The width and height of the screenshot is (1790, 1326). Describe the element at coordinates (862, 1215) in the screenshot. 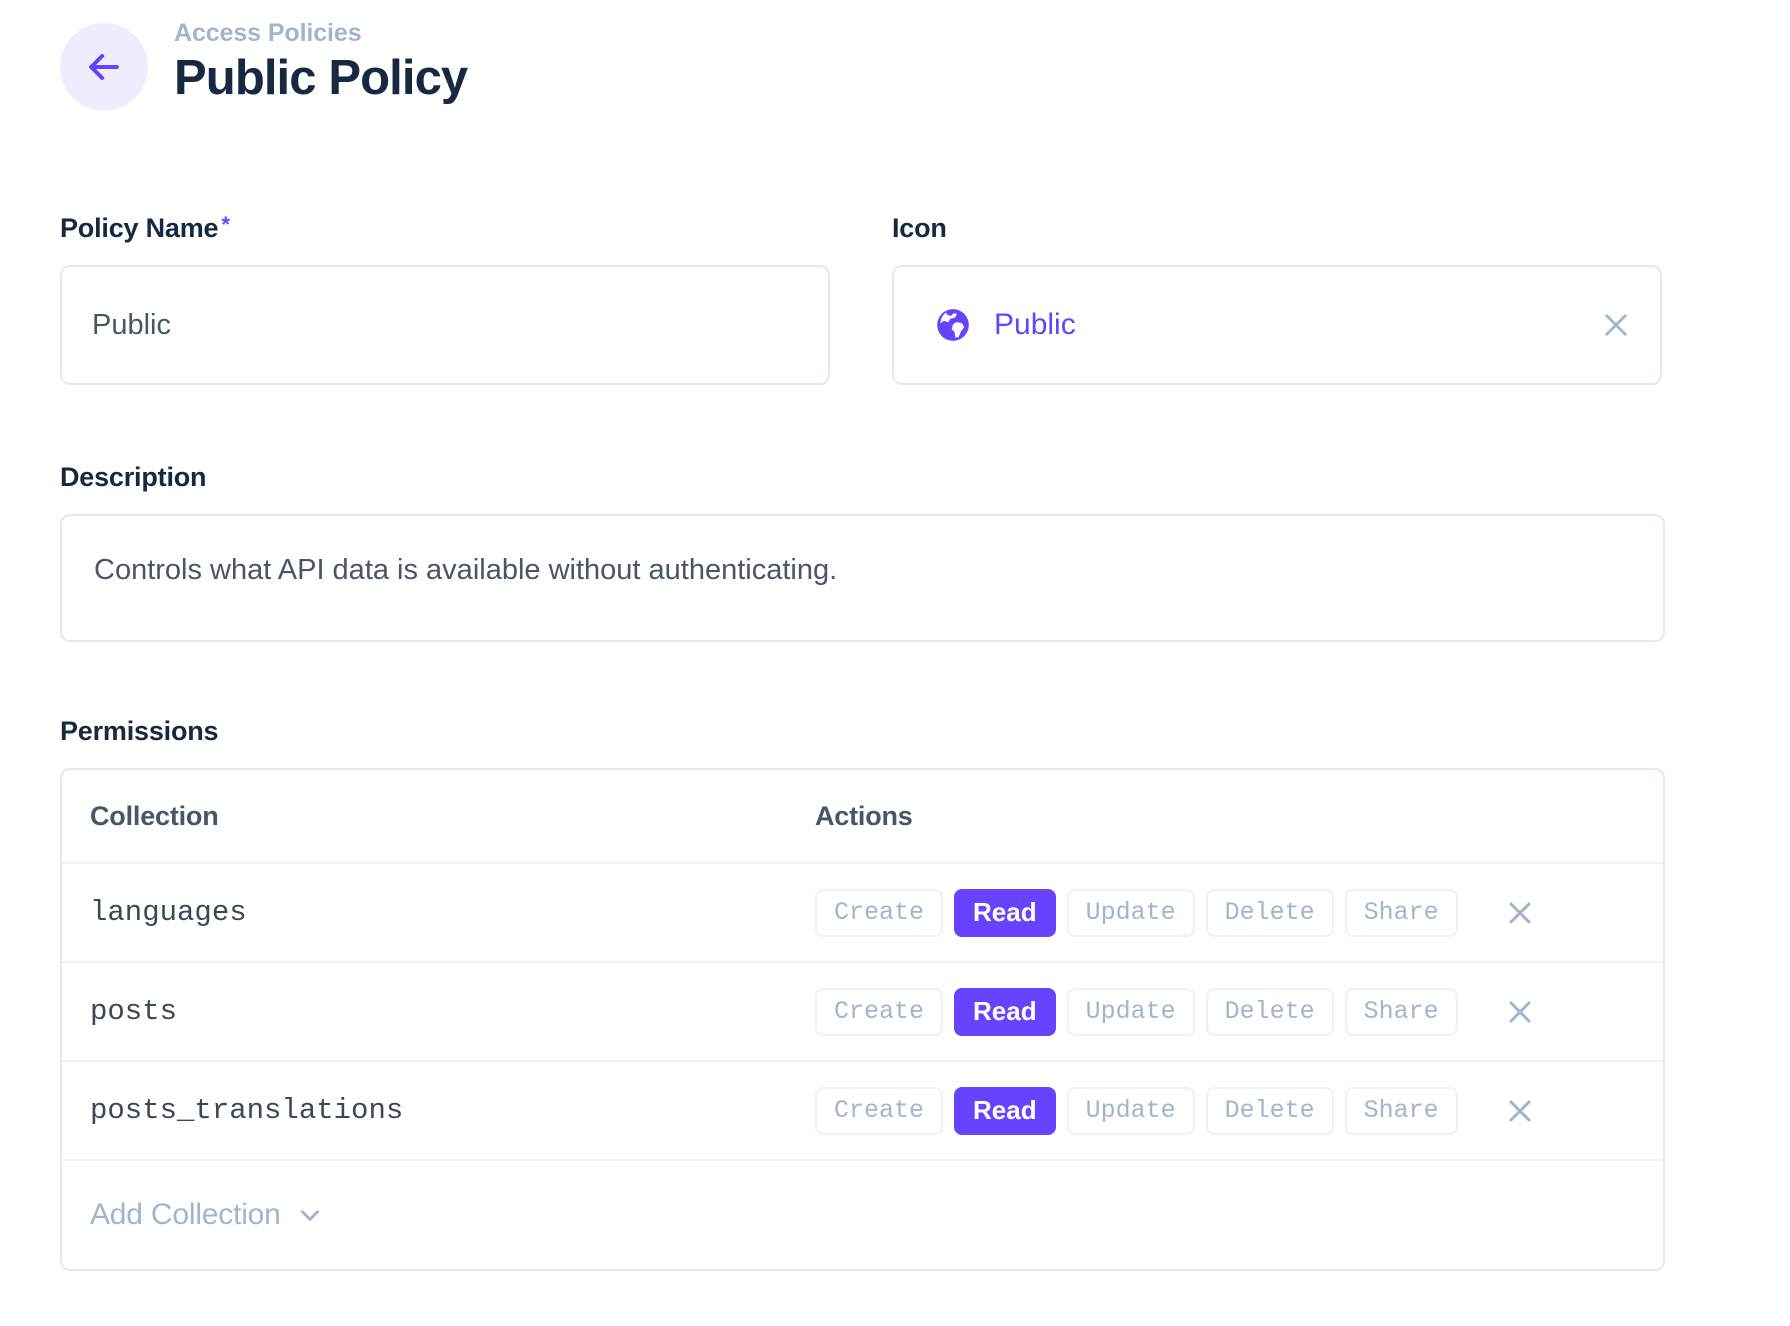

I see `add-collection-button: Add Collection` at that location.